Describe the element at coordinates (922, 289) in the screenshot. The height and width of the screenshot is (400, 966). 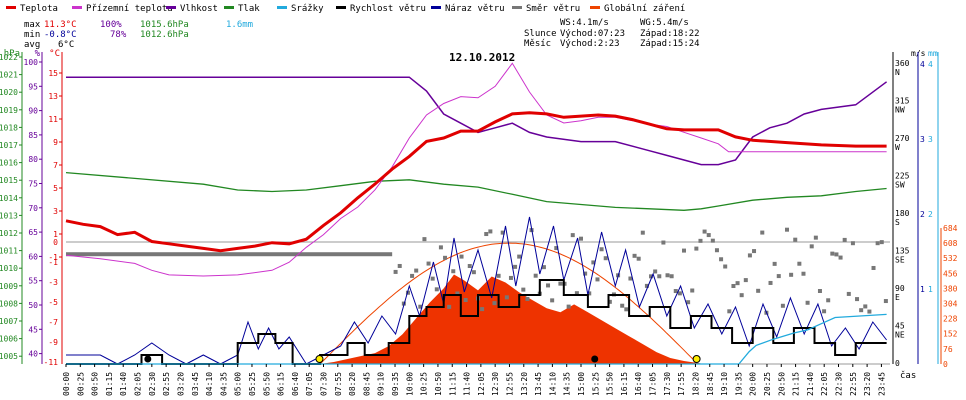
I see `tick-label: 1` at that location.